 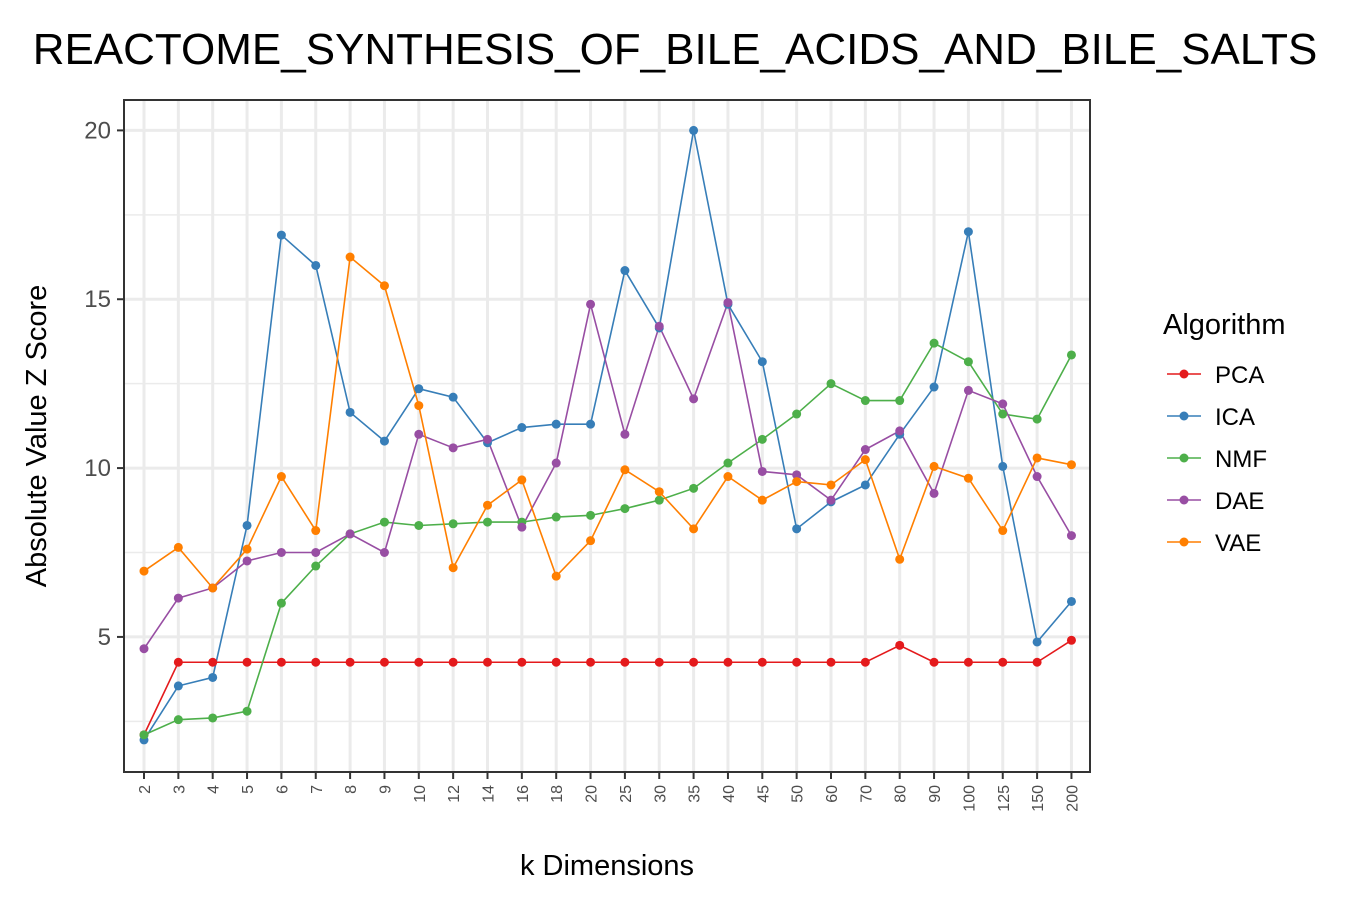 What do you see at coordinates (248, 789) in the screenshot?
I see `x-tick-label: 5` at bounding box center [248, 789].